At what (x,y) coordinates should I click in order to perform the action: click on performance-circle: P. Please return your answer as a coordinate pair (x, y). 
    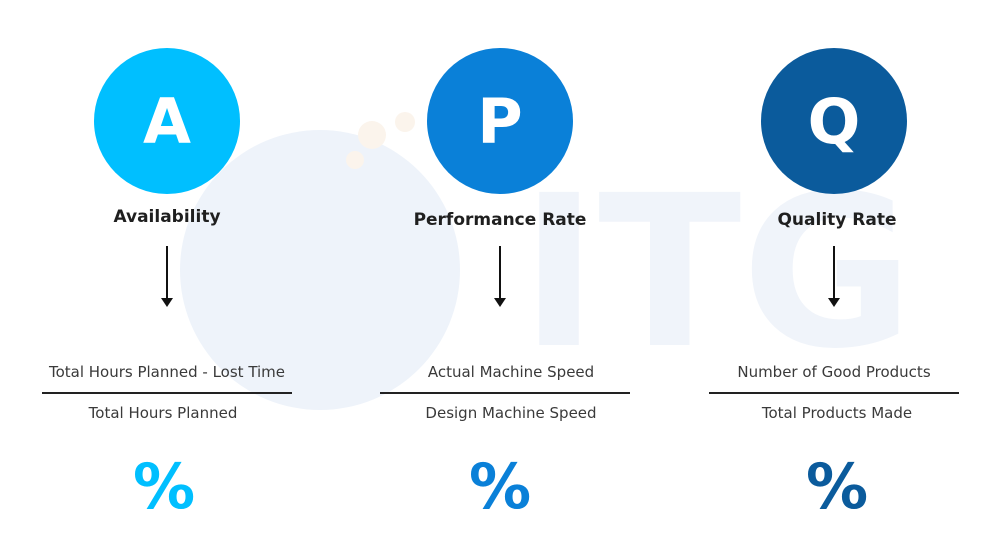
    Looking at the image, I should click on (500, 121).